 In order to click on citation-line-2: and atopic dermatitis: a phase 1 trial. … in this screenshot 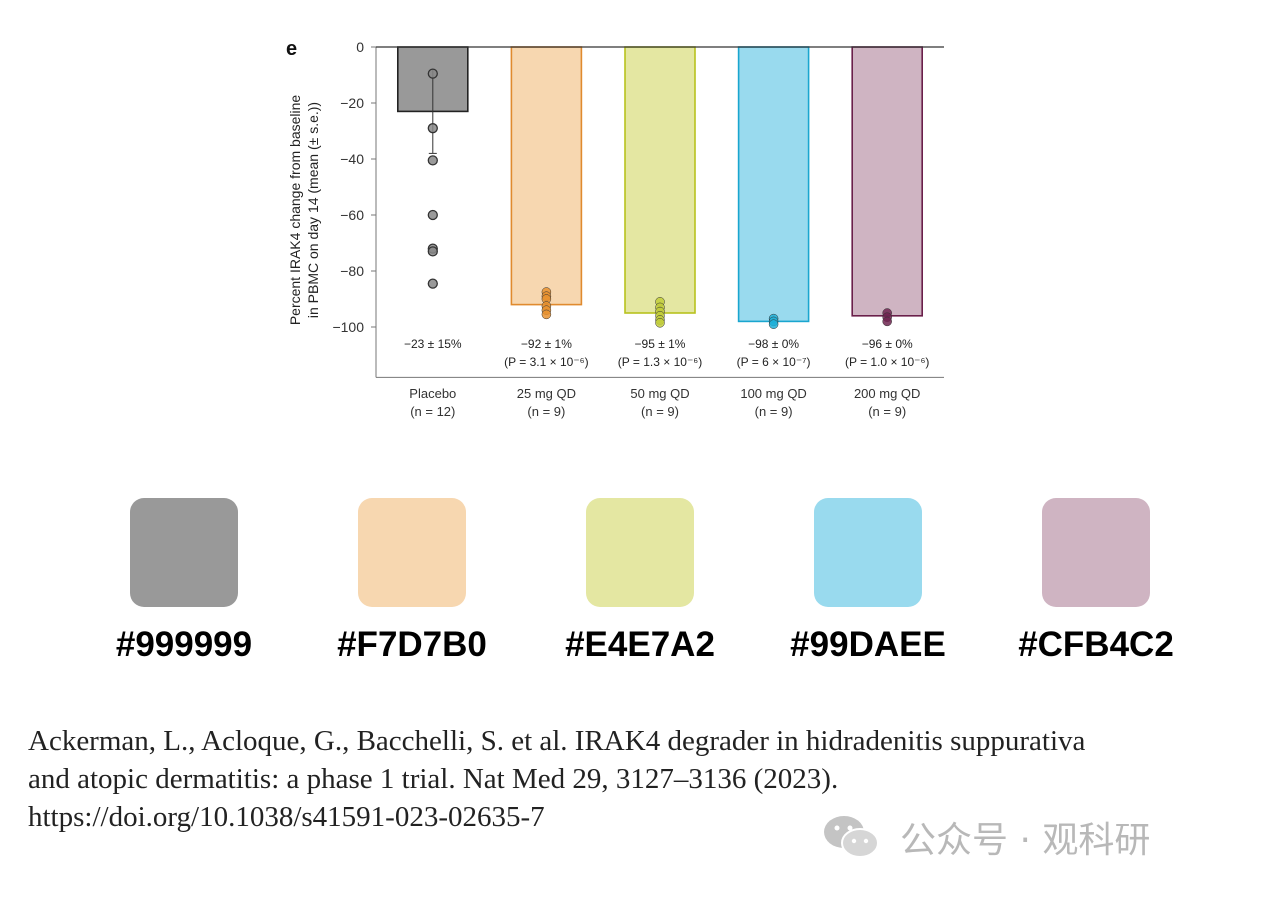, I will do `click(433, 779)`.